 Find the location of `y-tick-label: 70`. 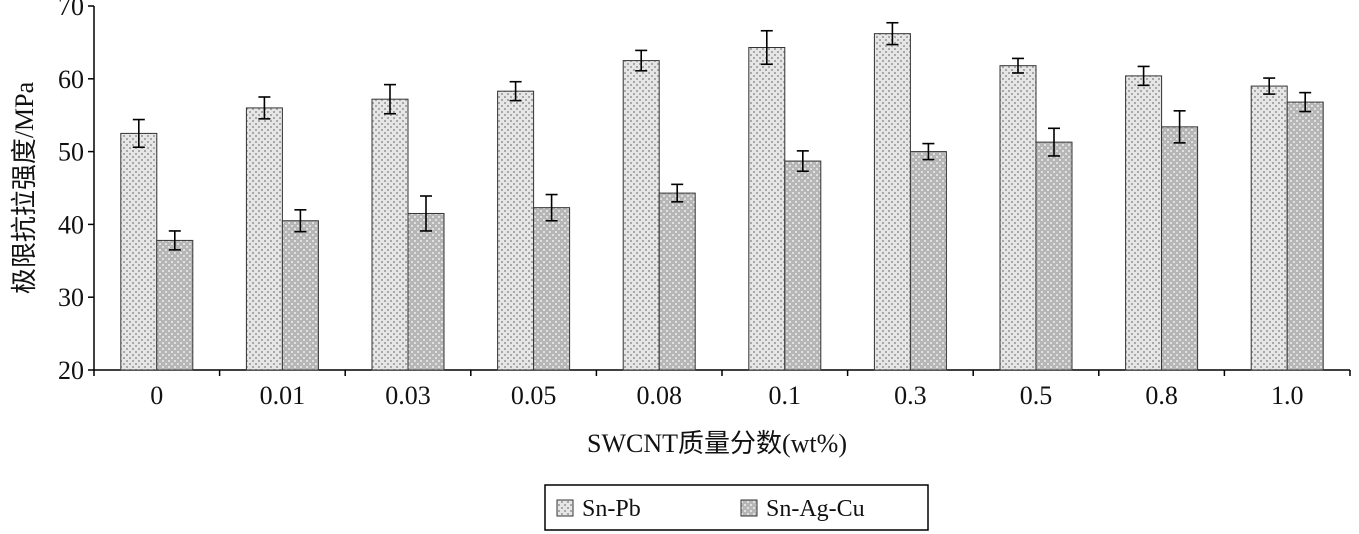

y-tick-label: 70 is located at coordinates (71, 10).